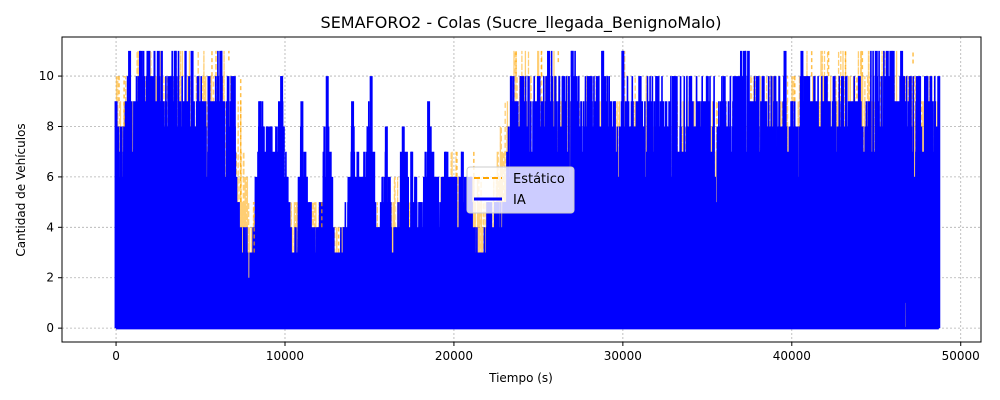 This screenshot has width=1000, height=400. Describe the element at coordinates (520, 378) in the screenshot. I see `x-axis-title: Tiempo (s)` at that location.